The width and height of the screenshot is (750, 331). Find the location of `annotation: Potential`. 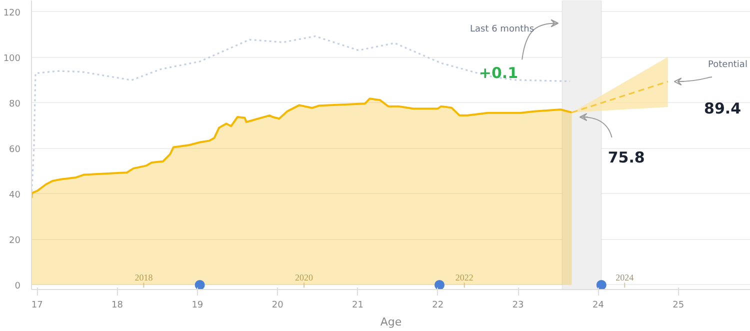

annotation: Potential is located at coordinates (728, 65).